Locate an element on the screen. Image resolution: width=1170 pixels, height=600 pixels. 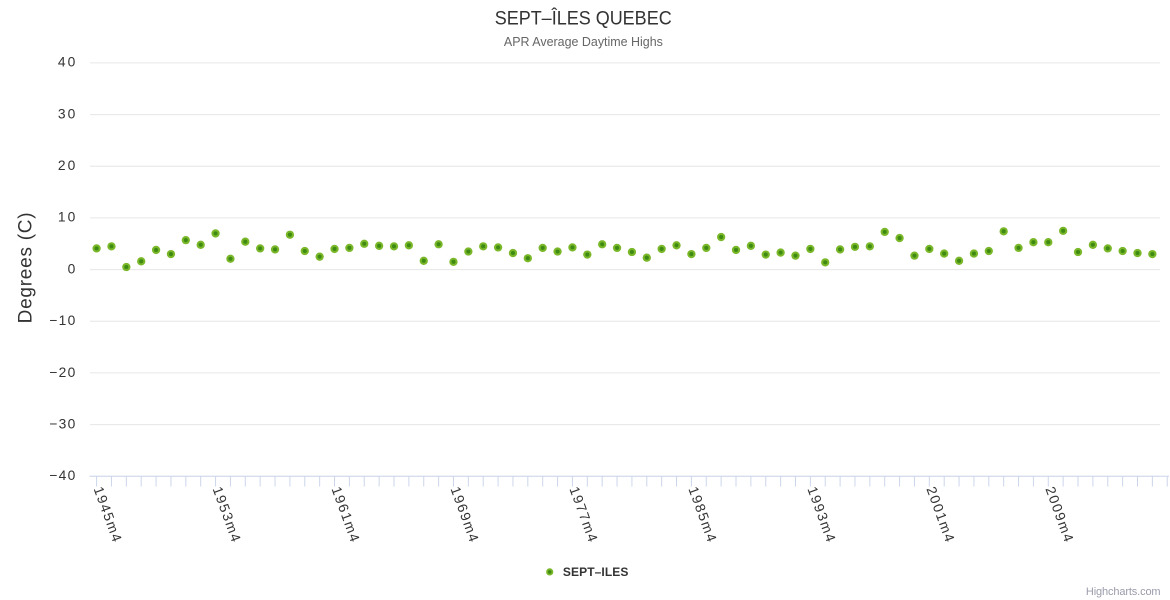
svg-text: SEPT–ÎLES QUEBEC is located at coordinates (583, 19).